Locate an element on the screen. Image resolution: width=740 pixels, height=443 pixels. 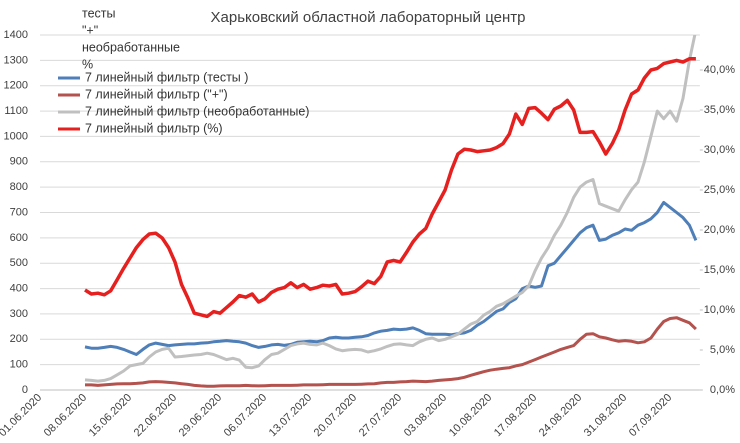
y2-tick-label: 5,0% is located at coordinates (722, 350).